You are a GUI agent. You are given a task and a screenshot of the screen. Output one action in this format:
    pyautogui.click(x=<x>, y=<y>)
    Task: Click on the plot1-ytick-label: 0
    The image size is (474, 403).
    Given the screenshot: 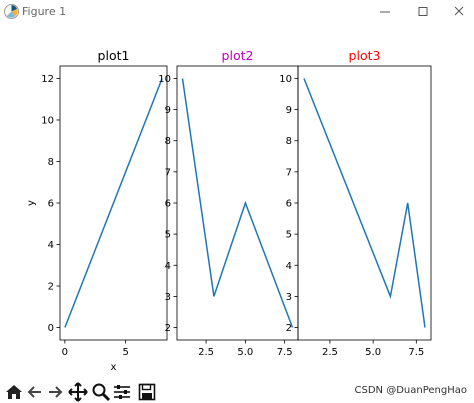 What is the action you would take?
    pyautogui.click(x=51, y=328)
    